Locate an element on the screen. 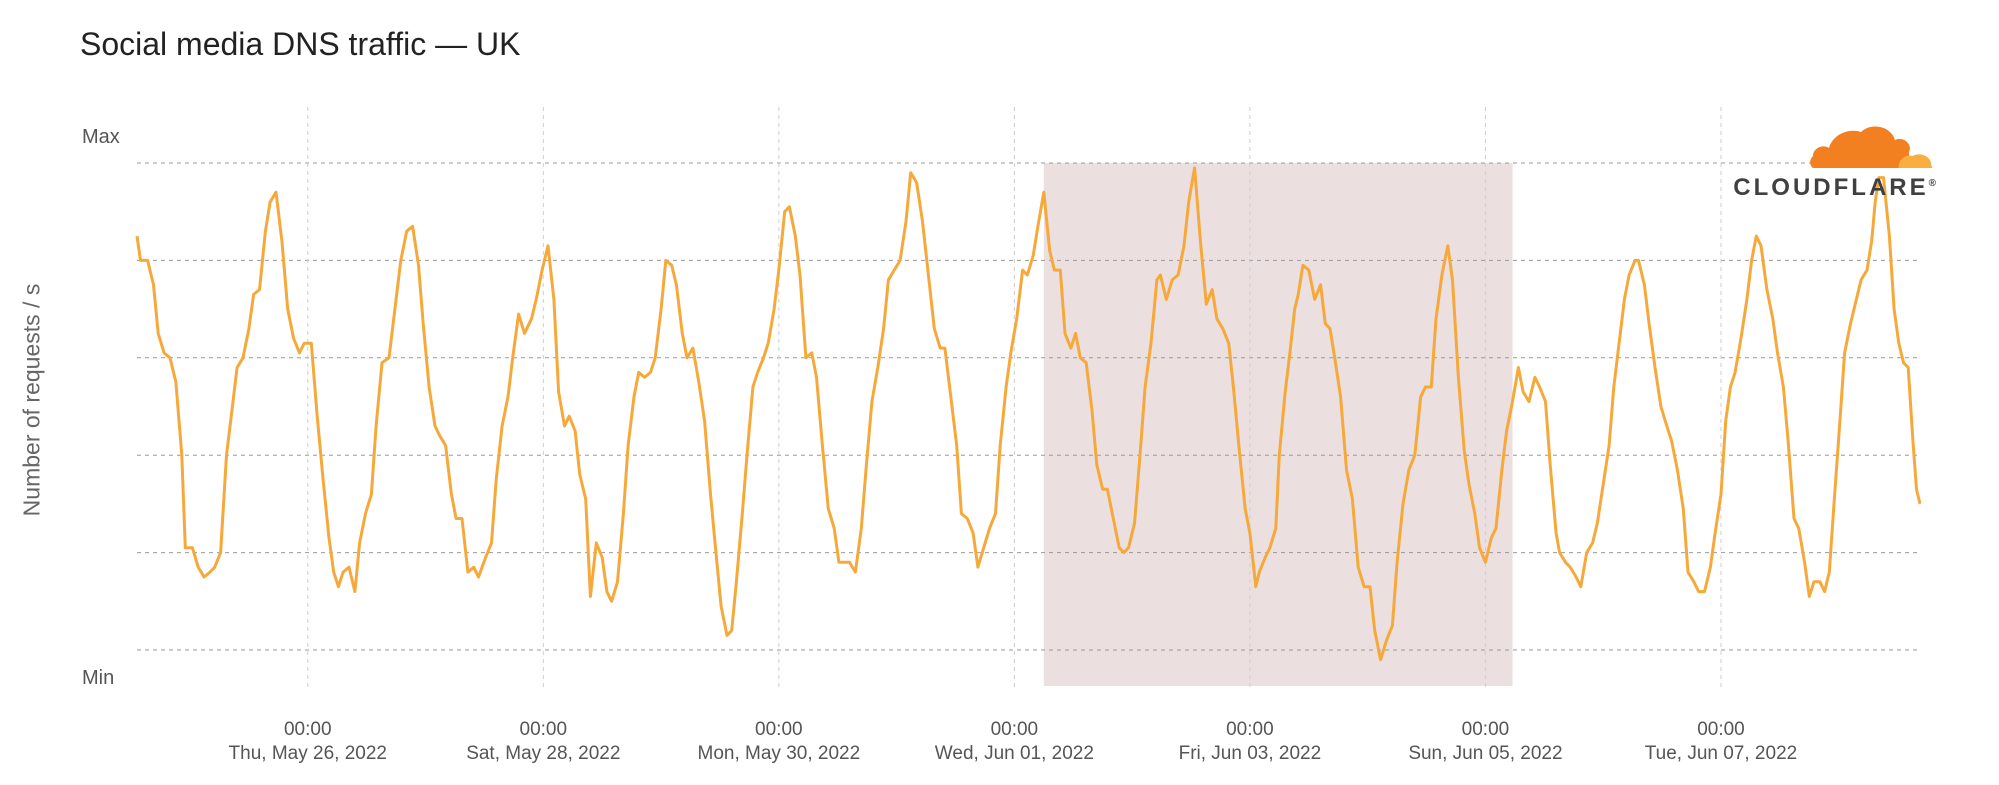 The width and height of the screenshot is (1999, 785). cloudflare-wordmark: CLOUDFLARE® is located at coordinates (1836, 188).